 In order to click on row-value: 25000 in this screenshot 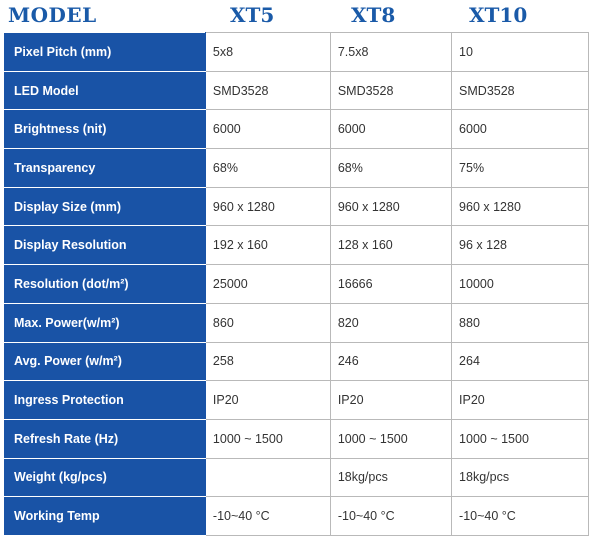, I will do `click(267, 284)`.